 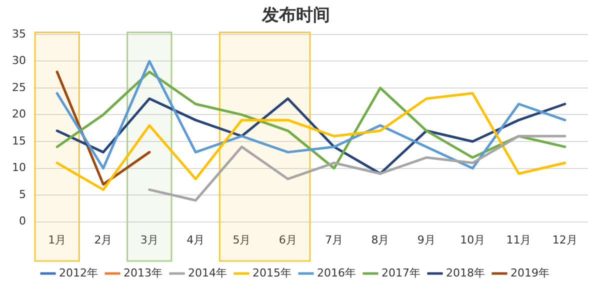 I want to click on legend-label: 2013年, so click(x=143, y=273).